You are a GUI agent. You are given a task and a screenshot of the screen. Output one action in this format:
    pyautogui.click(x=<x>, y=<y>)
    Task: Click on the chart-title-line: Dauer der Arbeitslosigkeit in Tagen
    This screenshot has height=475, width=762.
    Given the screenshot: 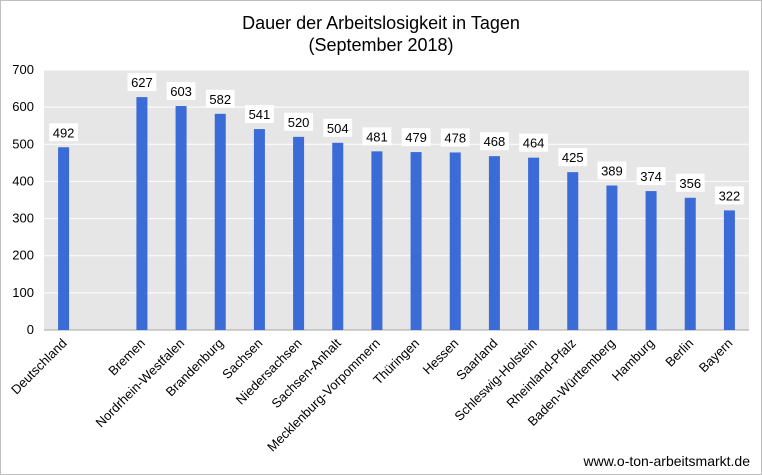 What is the action you would take?
    pyautogui.click(x=381, y=23)
    